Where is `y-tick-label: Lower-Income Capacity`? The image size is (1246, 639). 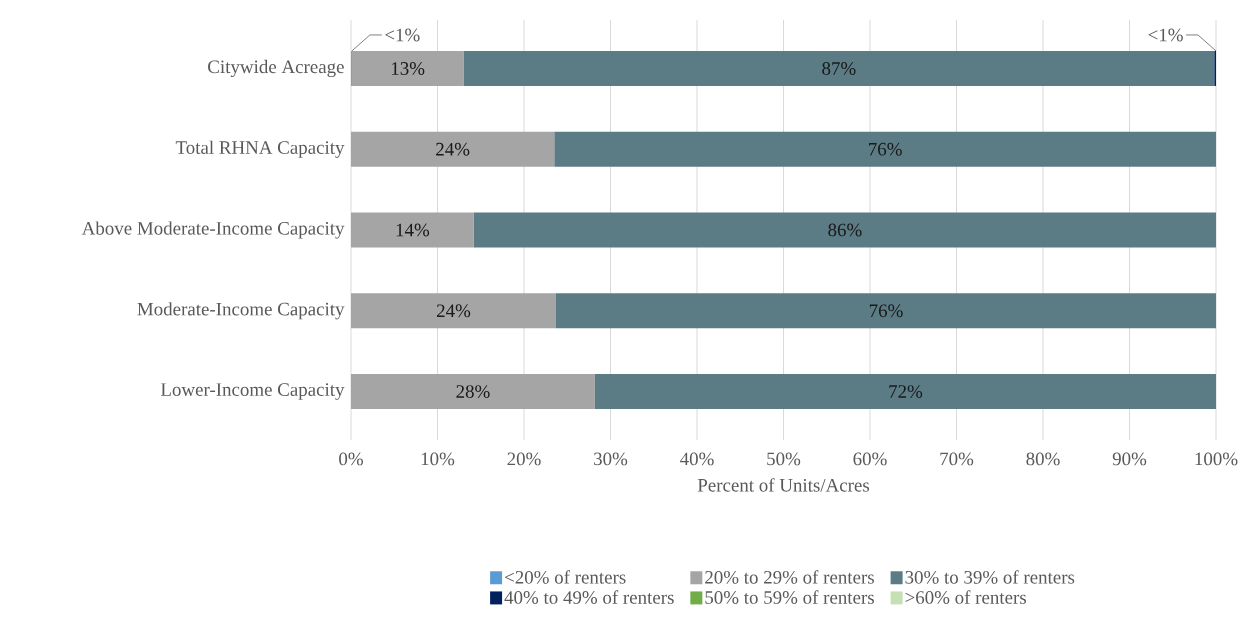
y-tick-label: Lower-Income Capacity is located at coordinates (252, 391).